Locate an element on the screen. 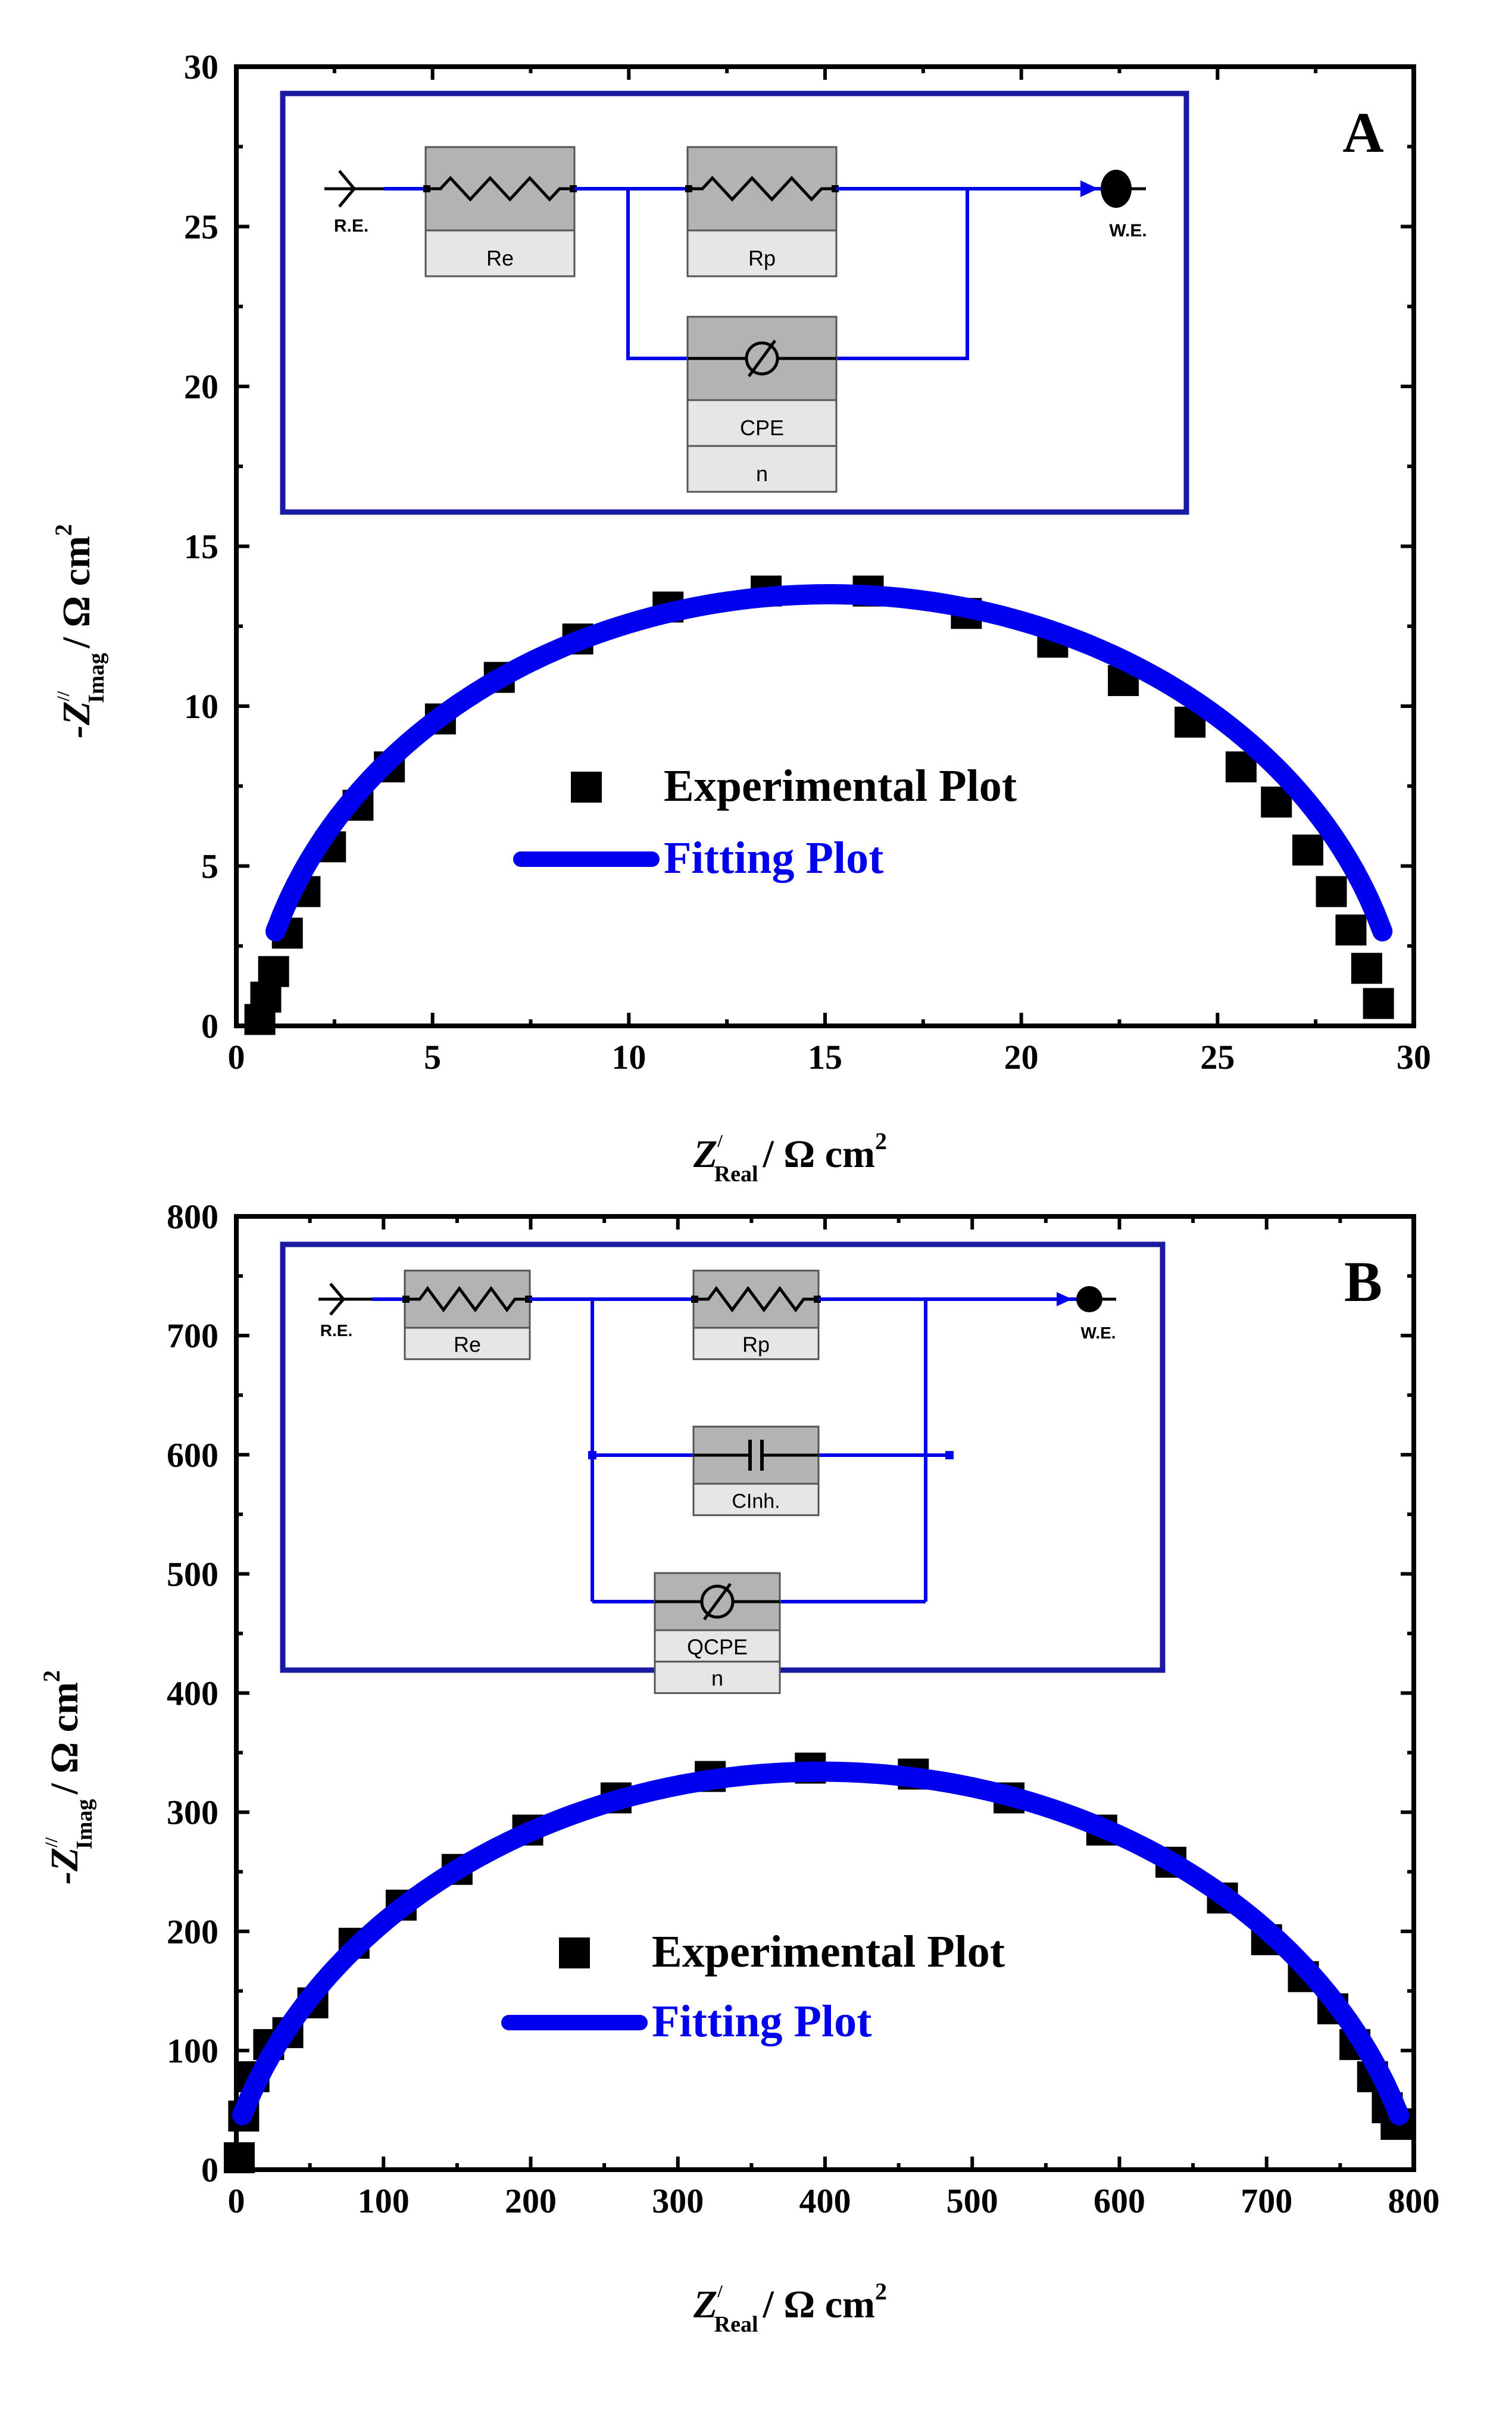 The height and width of the screenshot is (2412, 1512). cpe-element-n-label: n is located at coordinates (762, 473).